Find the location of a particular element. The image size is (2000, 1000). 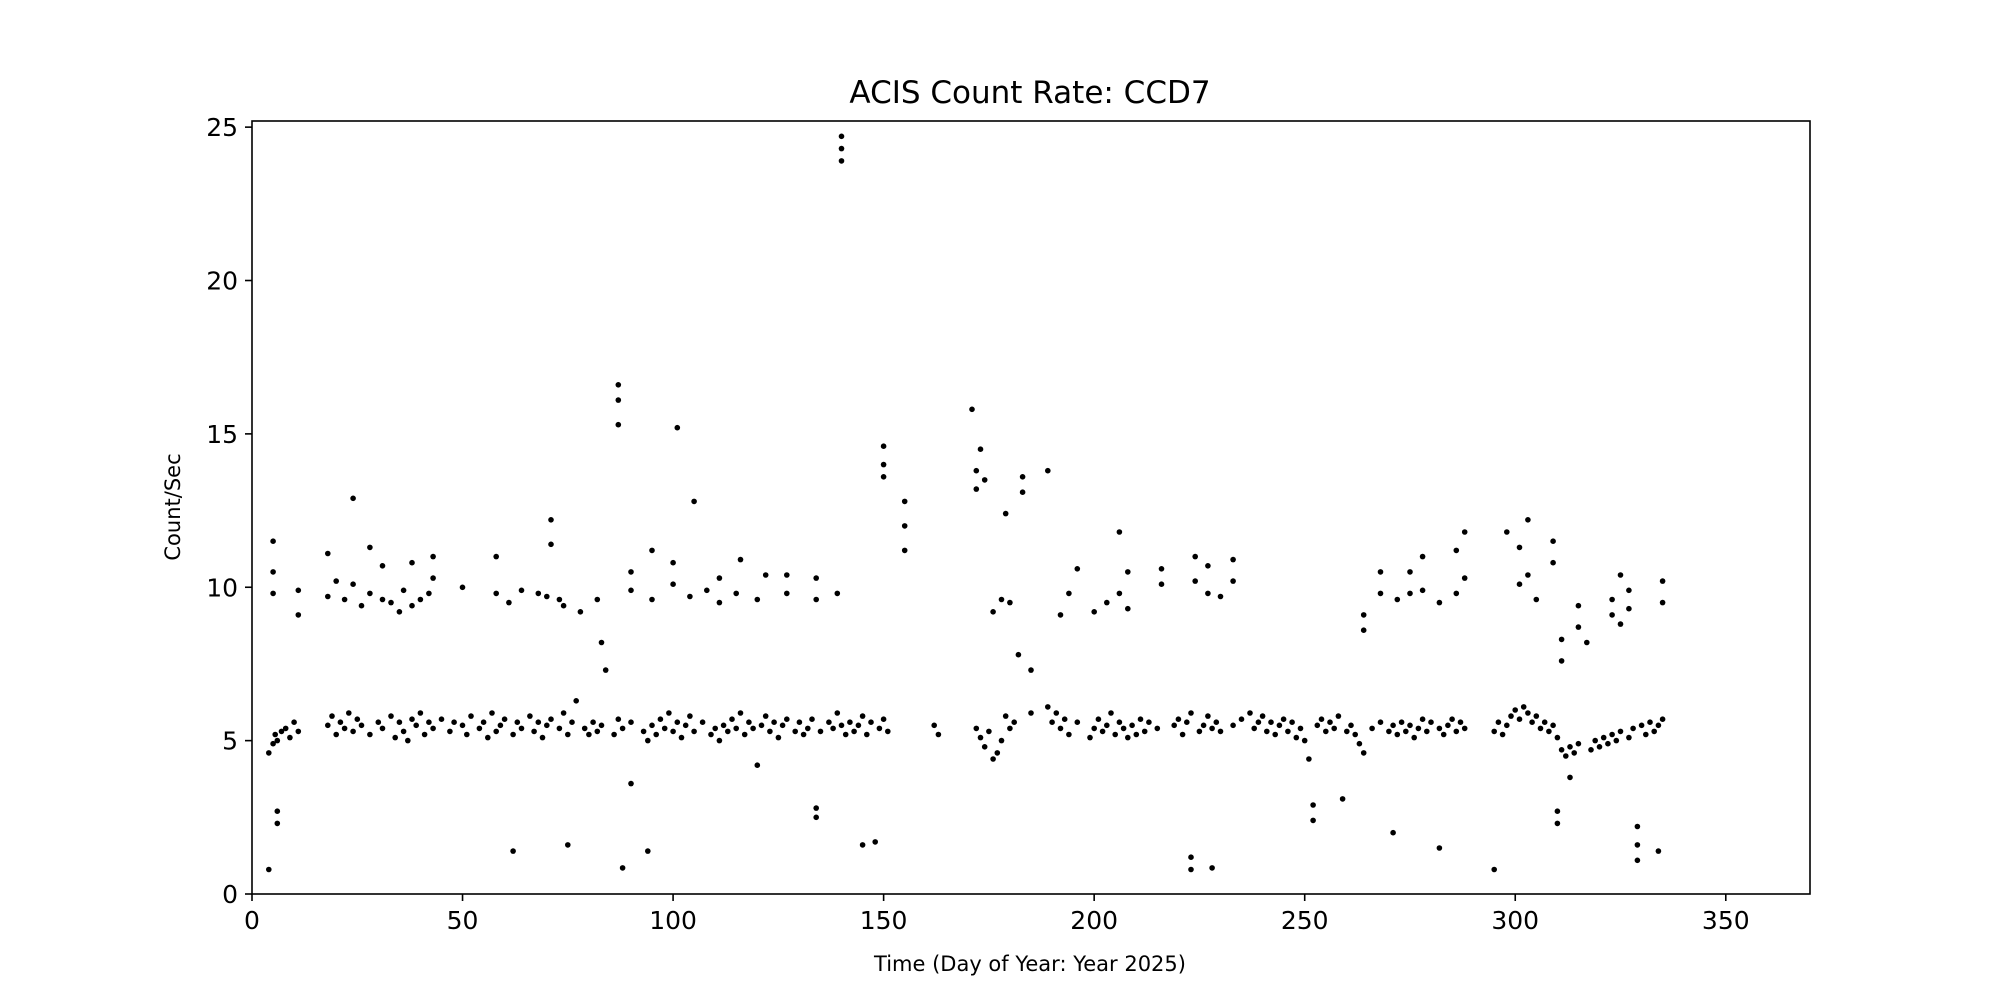

chart-title: ACIS Count Rate: CCD7 is located at coordinates (1029, 93).